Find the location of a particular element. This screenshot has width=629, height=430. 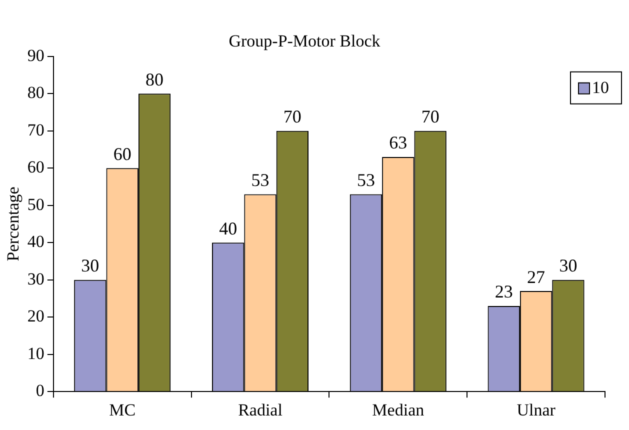

legend-label: 10 is located at coordinates (600, 87).